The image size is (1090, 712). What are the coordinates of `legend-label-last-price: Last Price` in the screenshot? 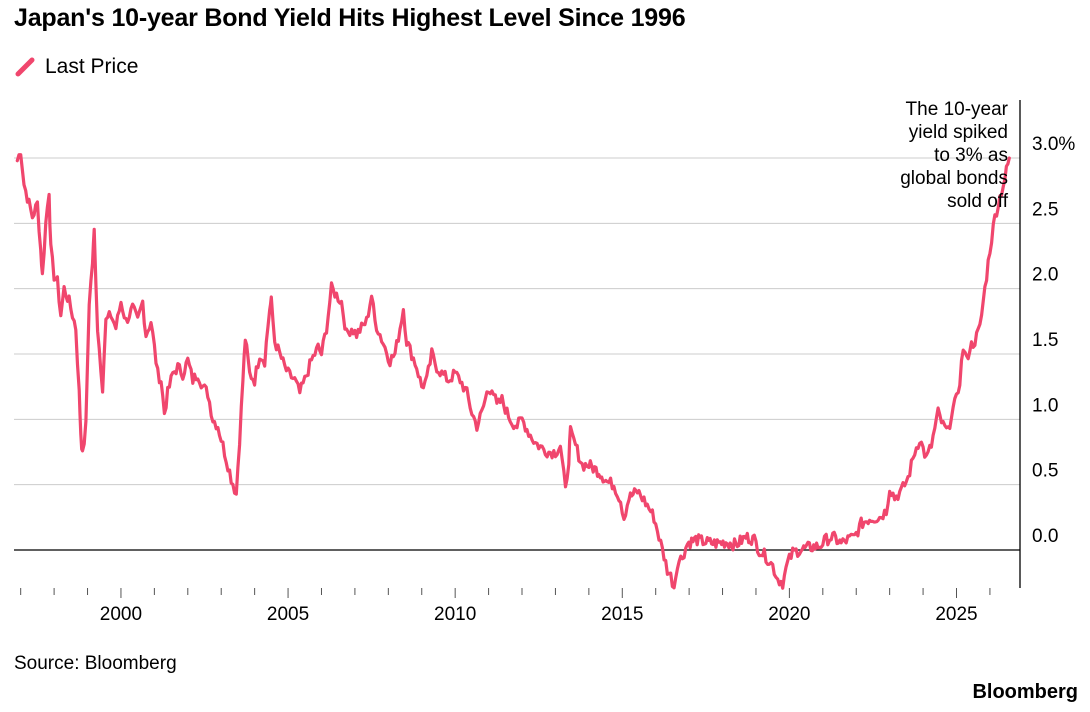 It's located at (92, 66).